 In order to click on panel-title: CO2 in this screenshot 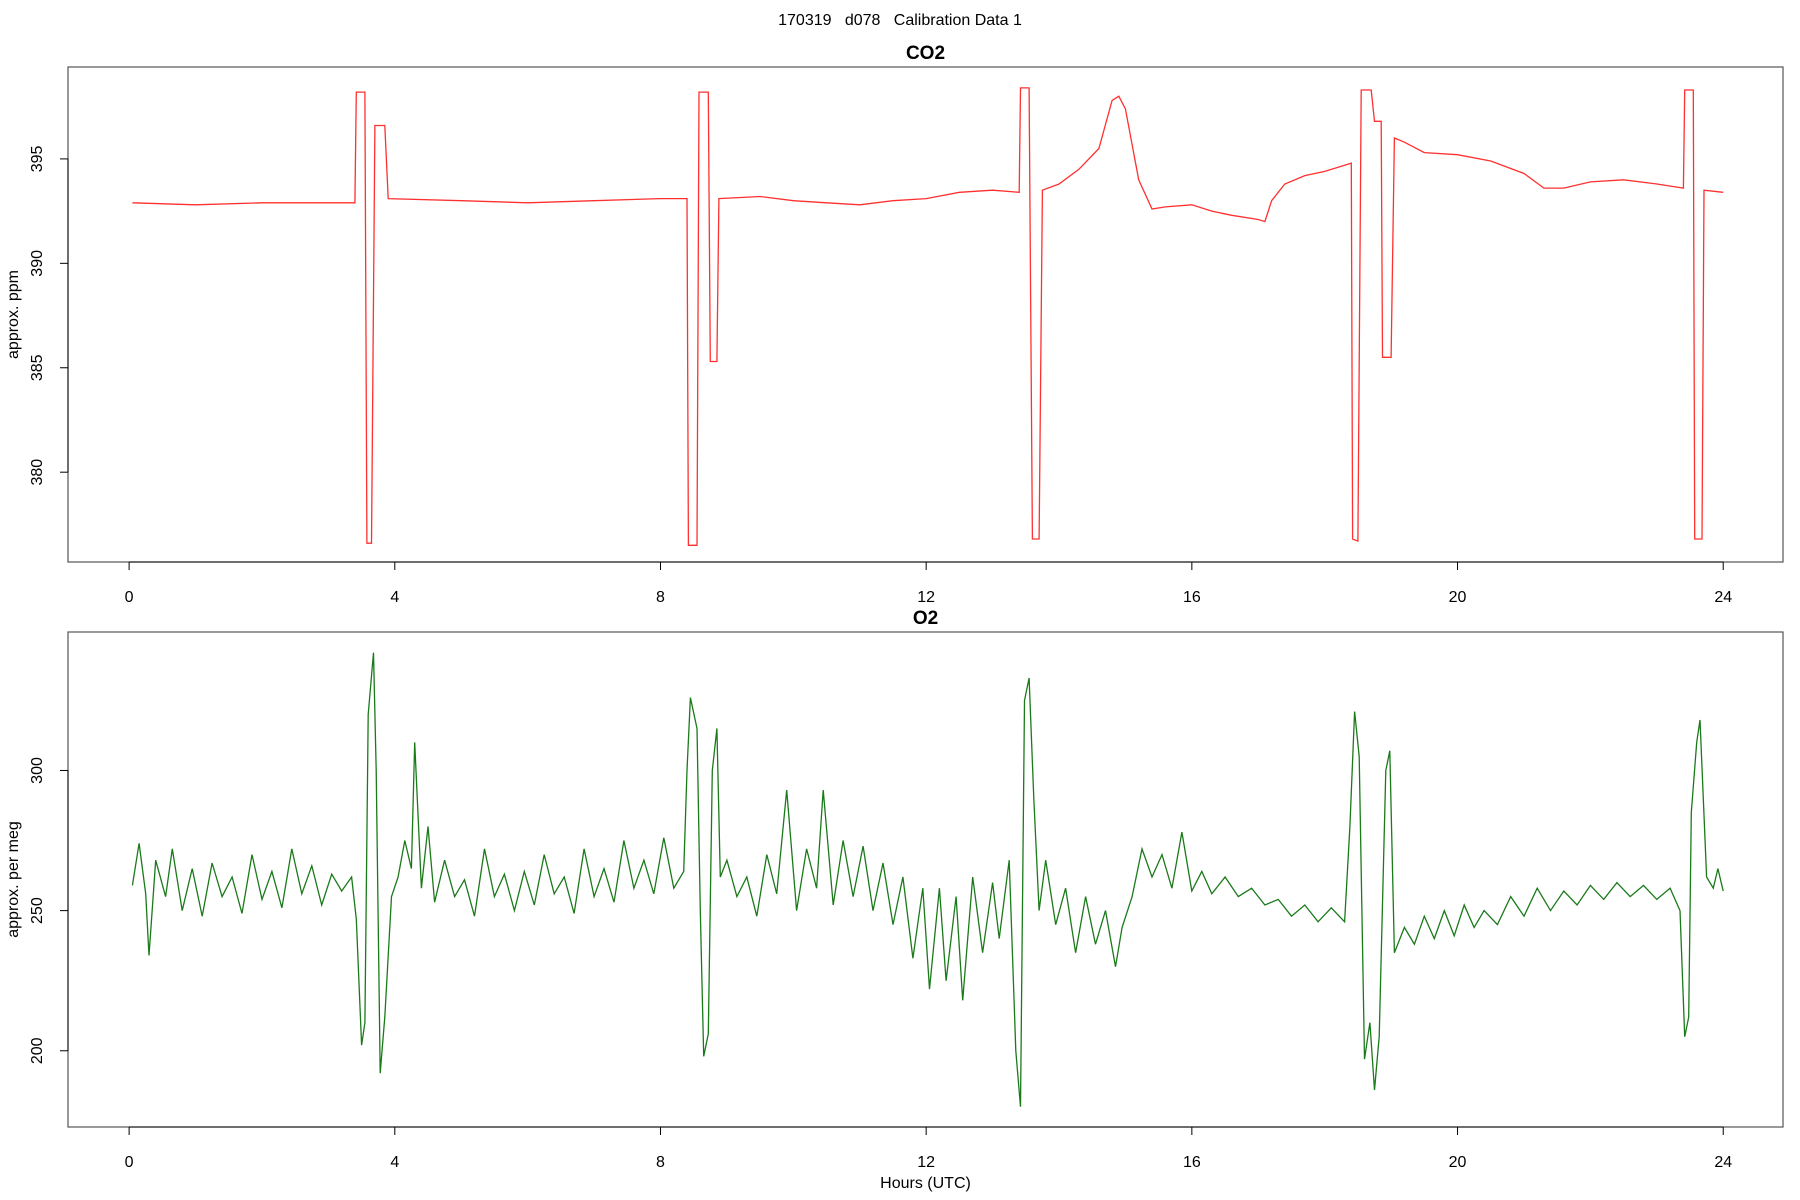, I will do `click(925, 53)`.